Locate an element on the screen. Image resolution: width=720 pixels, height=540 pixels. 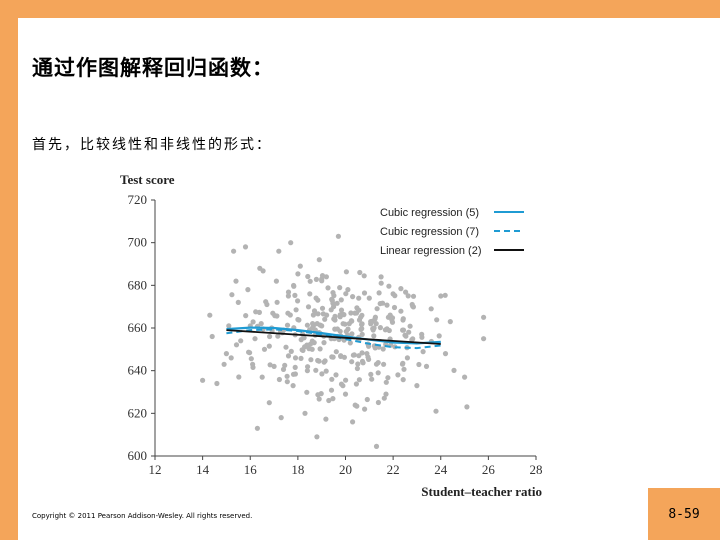
x-tick-label: 28 is located at coordinates (536, 469).